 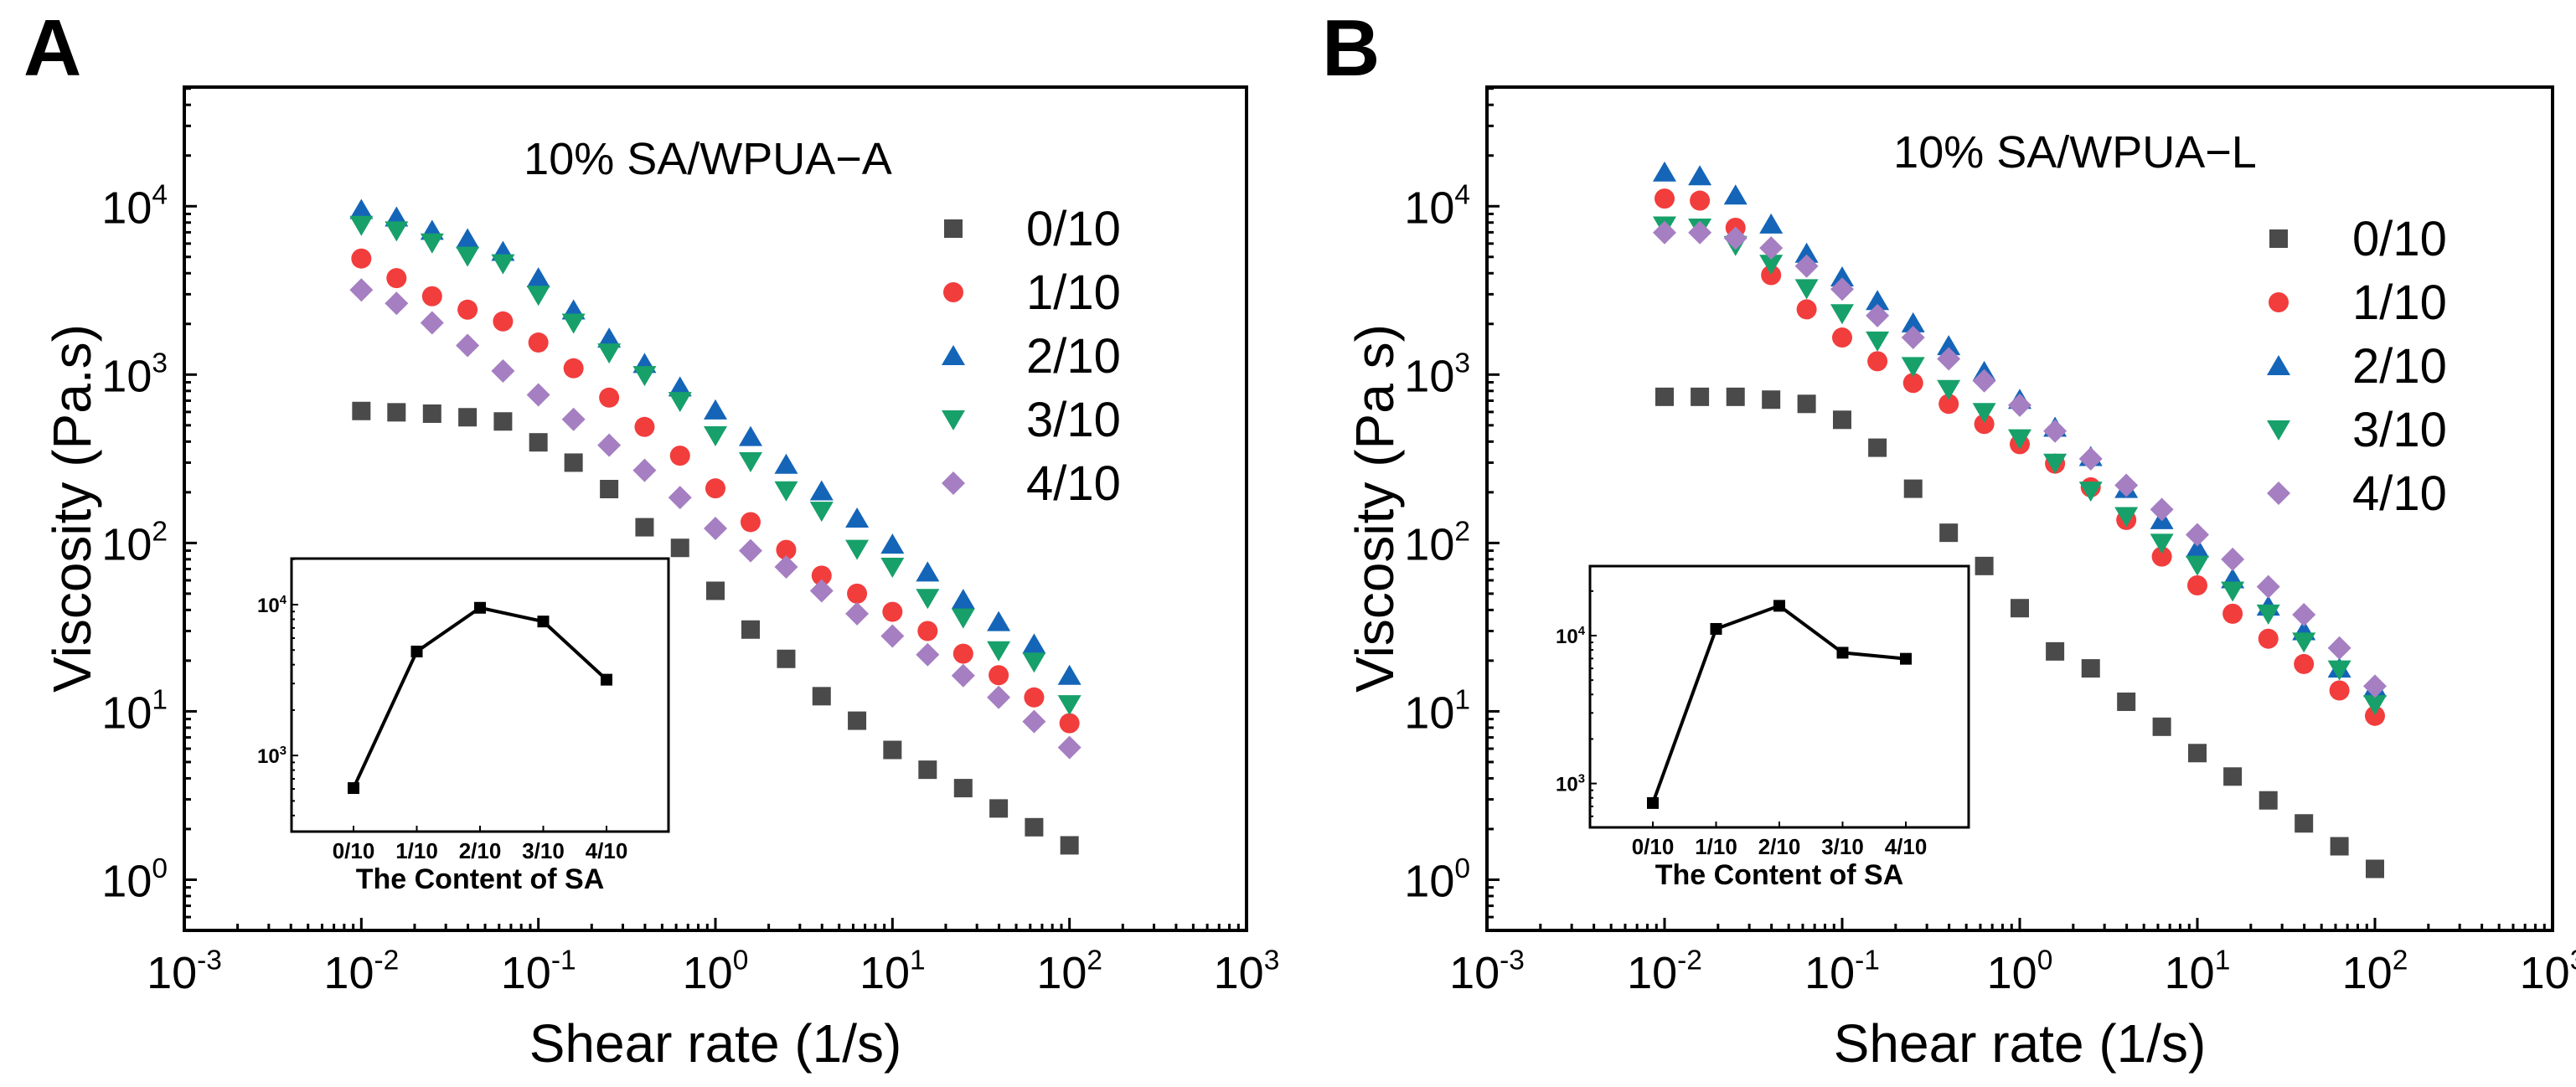 I want to click on x-tick-label: 10², so click(x=2375, y=971).